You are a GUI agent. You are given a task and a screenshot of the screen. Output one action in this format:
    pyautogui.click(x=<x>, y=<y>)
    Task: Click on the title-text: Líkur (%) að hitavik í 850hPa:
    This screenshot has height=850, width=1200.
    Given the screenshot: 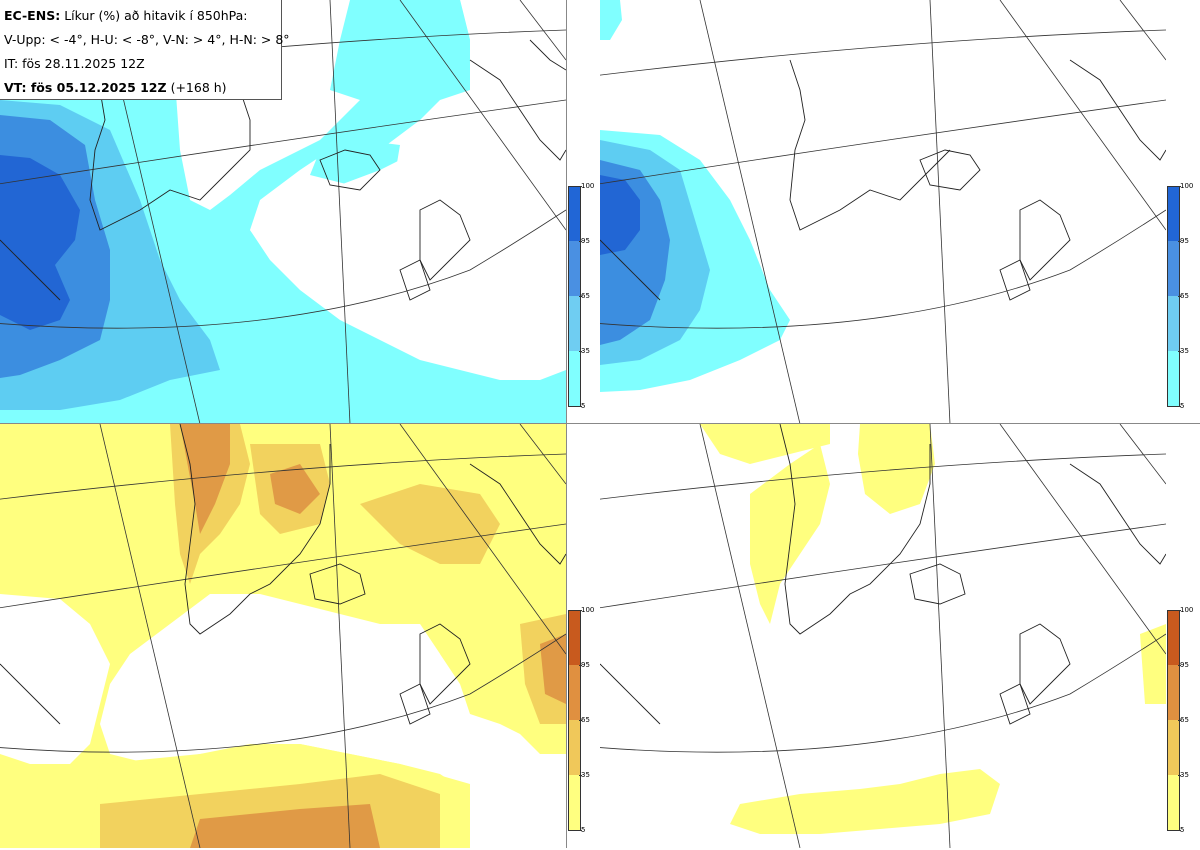 What is the action you would take?
    pyautogui.click(x=156, y=15)
    